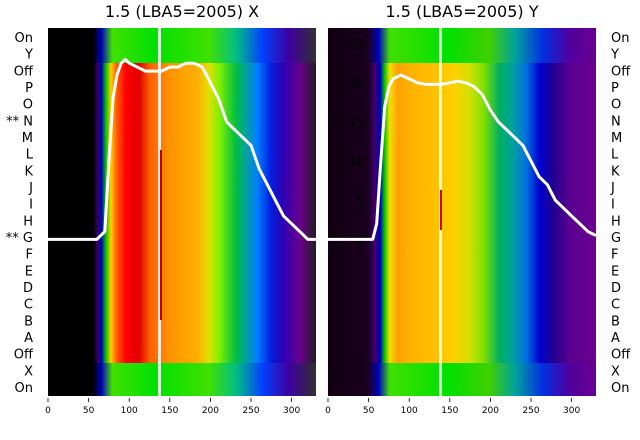 Image resolution: width=640 pixels, height=440 pixels. What do you see at coordinates (615, 338) in the screenshot?
I see `row-label-right: A` at bounding box center [615, 338].